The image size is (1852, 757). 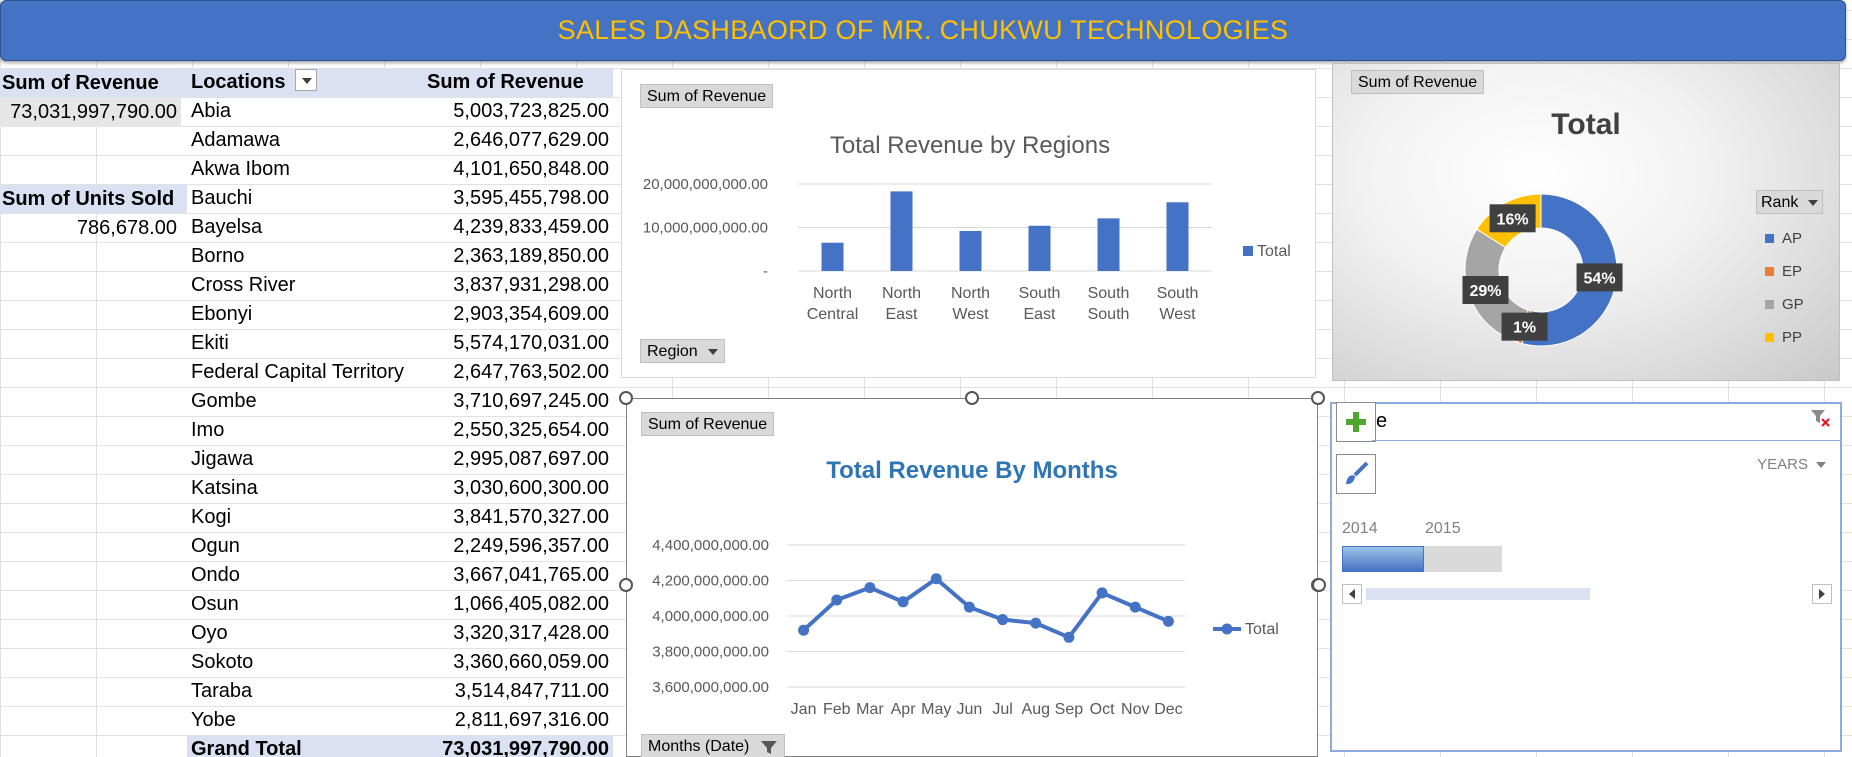 What do you see at coordinates (518, 314) in the screenshot?
I see `location-revenue: 2,903,354,609.00` at bounding box center [518, 314].